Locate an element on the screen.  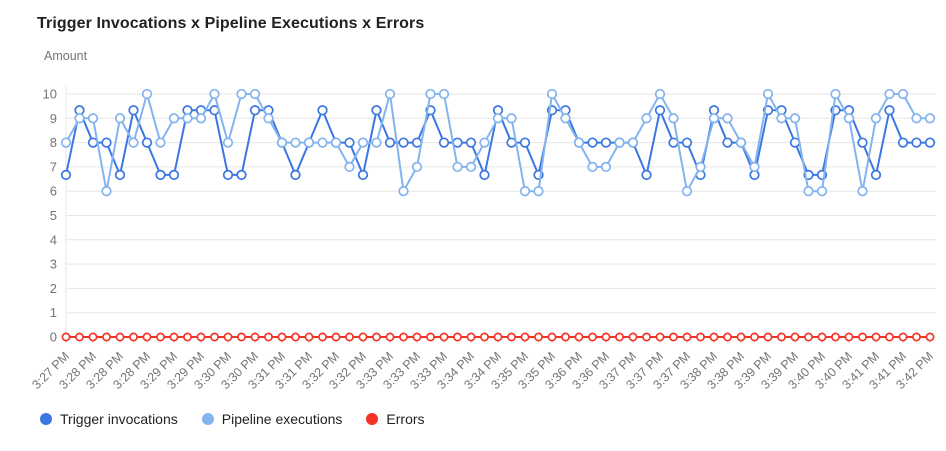
series-errors is located at coordinates (498, 337).